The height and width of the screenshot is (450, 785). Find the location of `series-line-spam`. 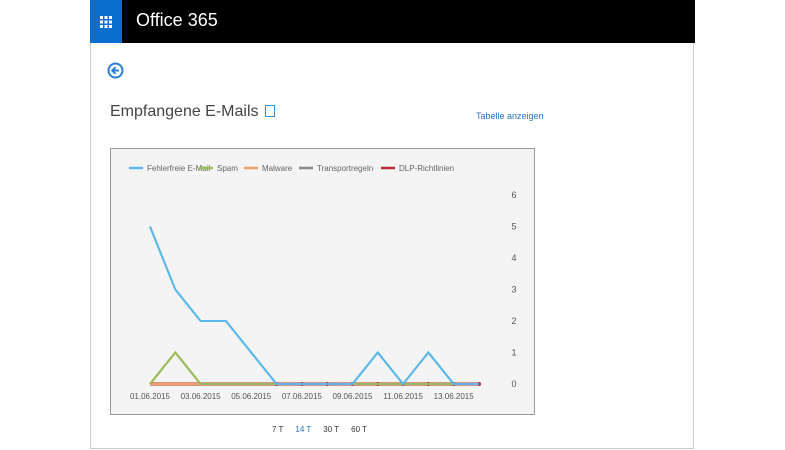

series-line-spam is located at coordinates (175, 367).